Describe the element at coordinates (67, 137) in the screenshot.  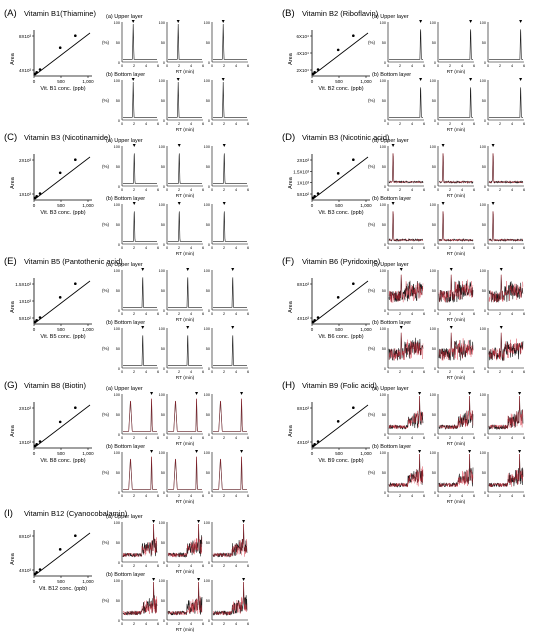
I see `panel-title: Vitamin B3 (Nicotinamide)` at that location.